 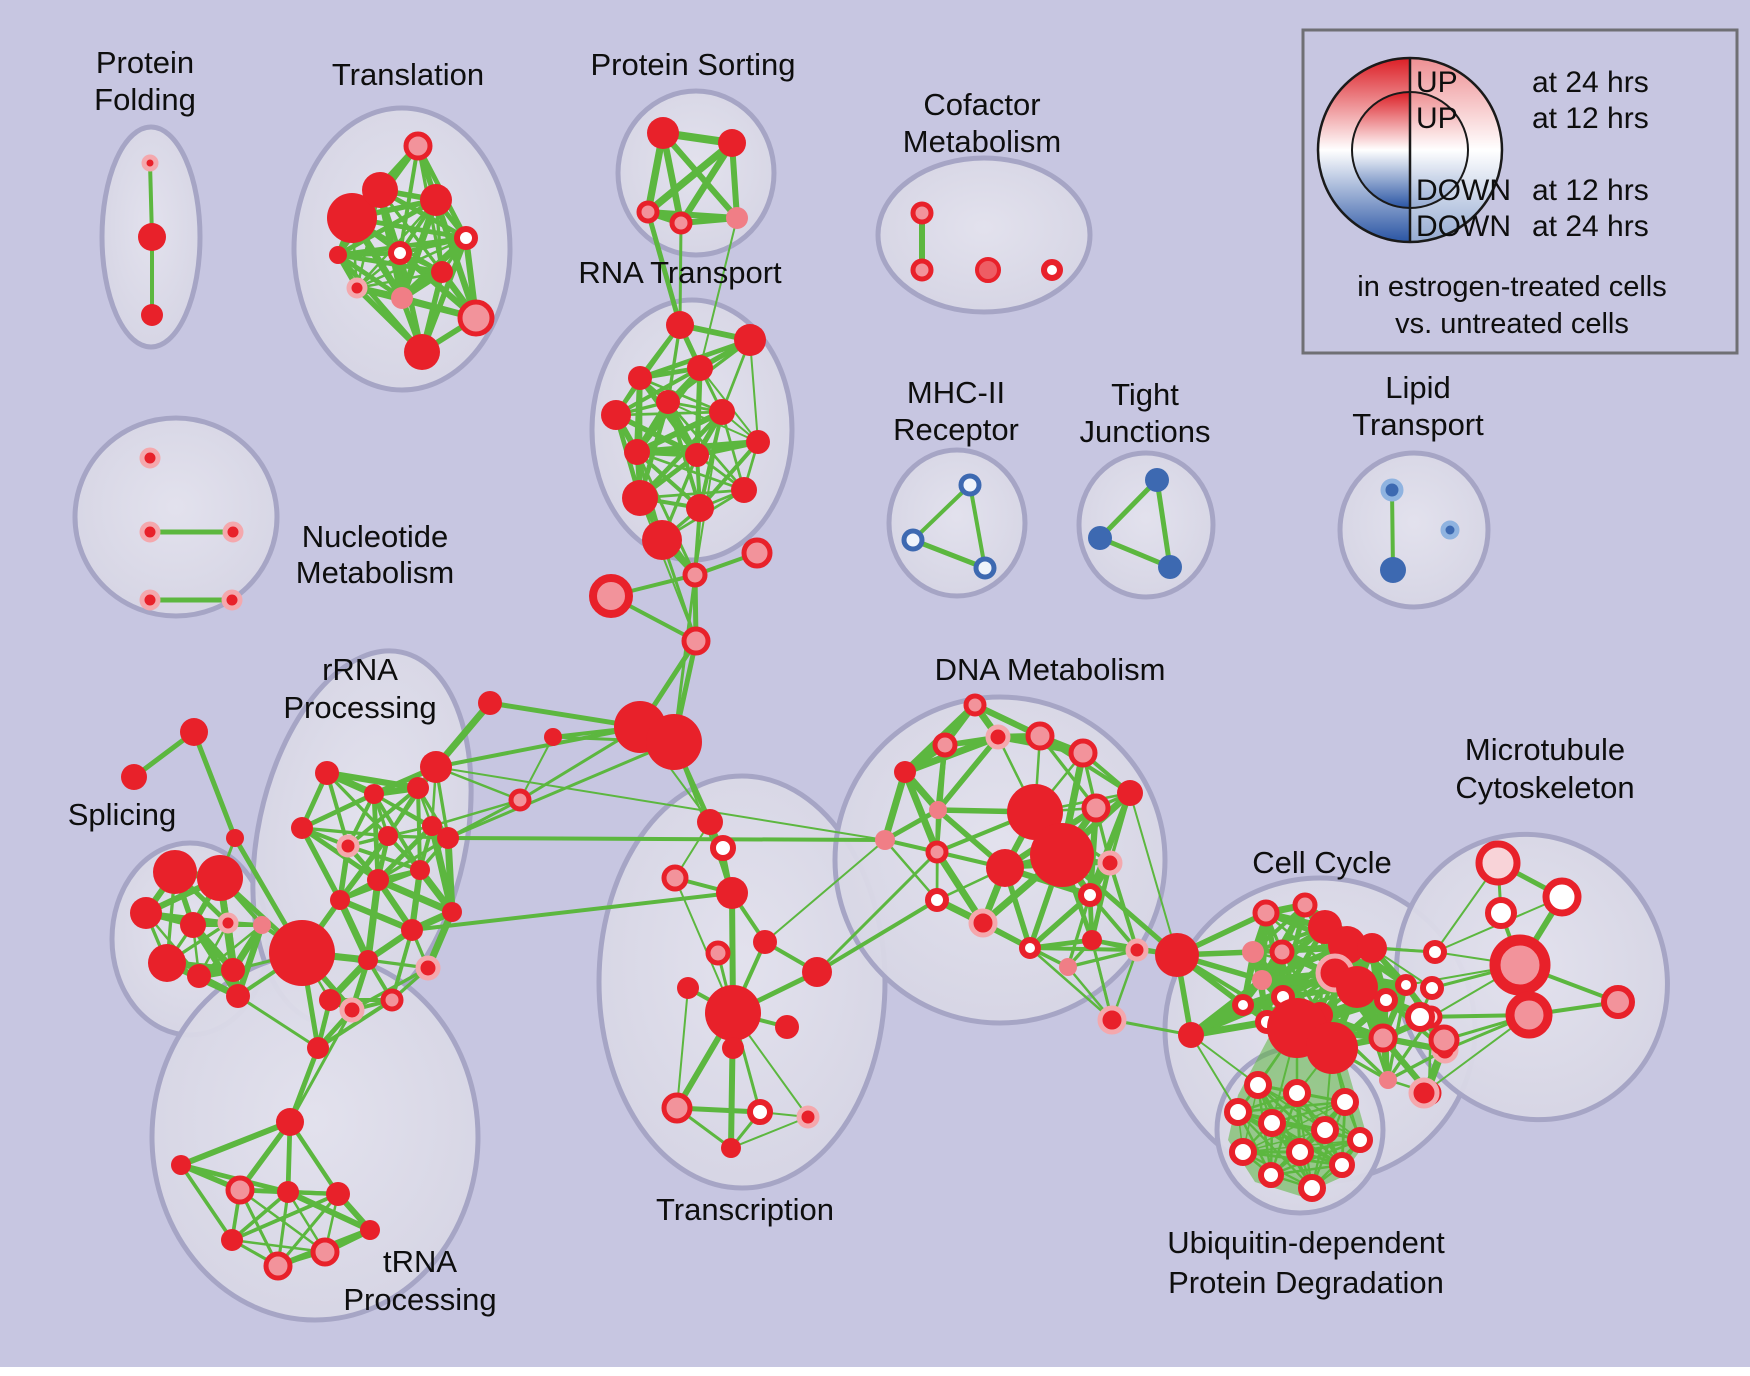 I want to click on legend-caption: in estrogen-treated cells, so click(x=1512, y=287).